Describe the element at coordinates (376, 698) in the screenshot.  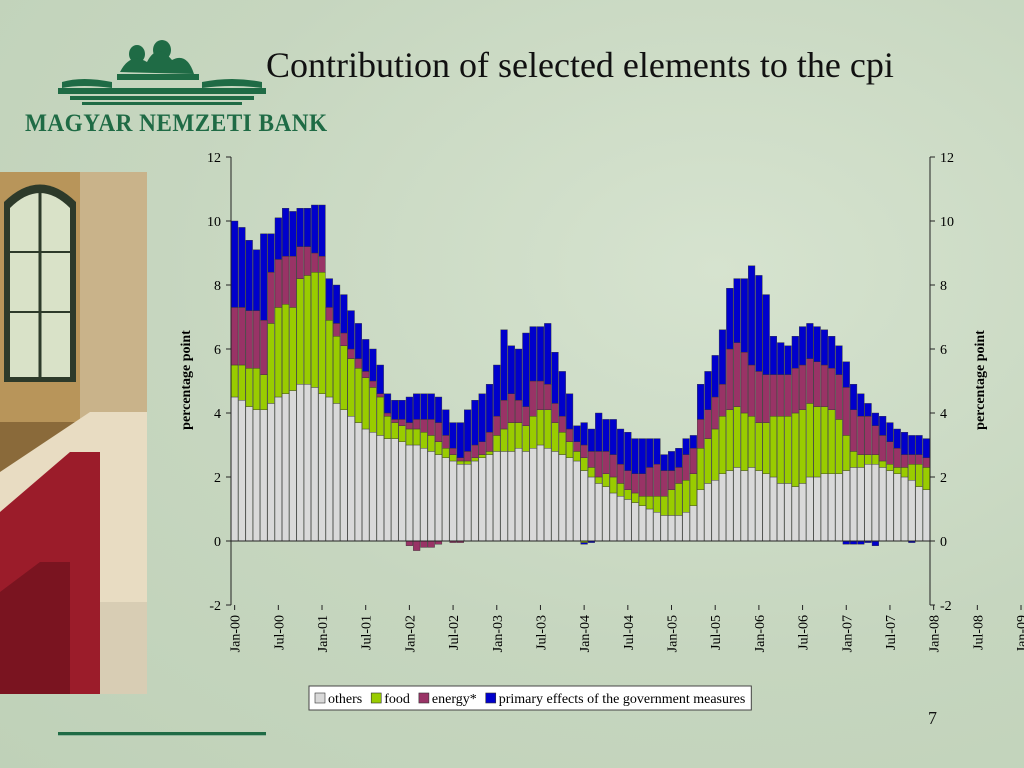
I see `legend-swatch` at that location.